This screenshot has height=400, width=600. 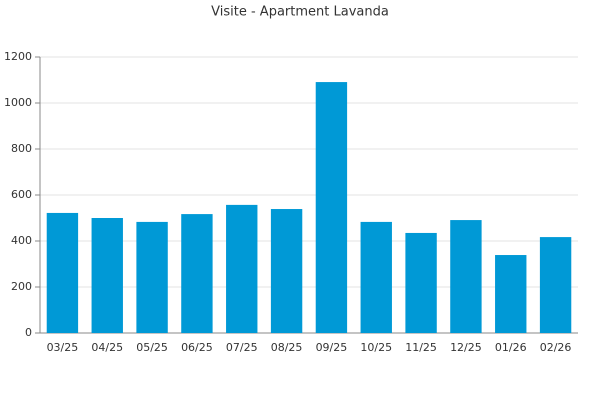 What do you see at coordinates (466, 347) in the screenshot?
I see `x-tick-label: 12/25` at bounding box center [466, 347].